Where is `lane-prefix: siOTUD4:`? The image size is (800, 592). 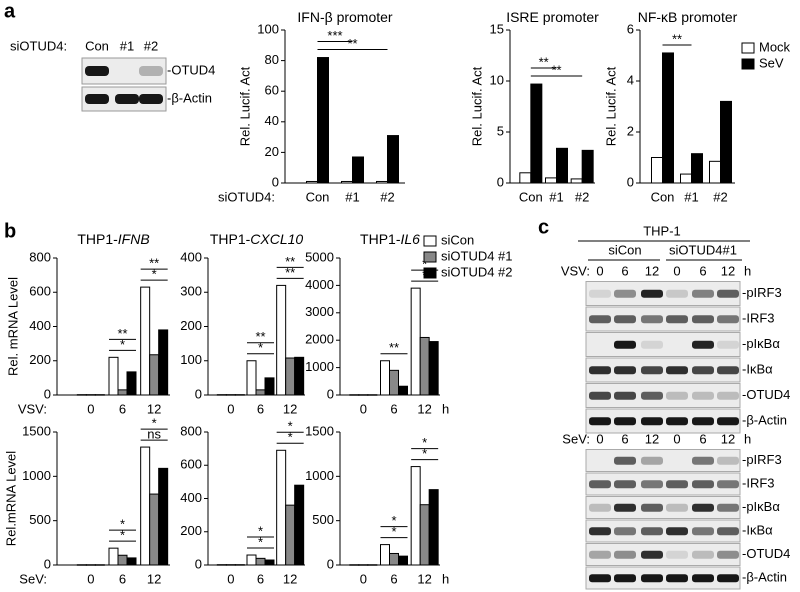 lane-prefix: siOTUD4: is located at coordinates (38, 45).